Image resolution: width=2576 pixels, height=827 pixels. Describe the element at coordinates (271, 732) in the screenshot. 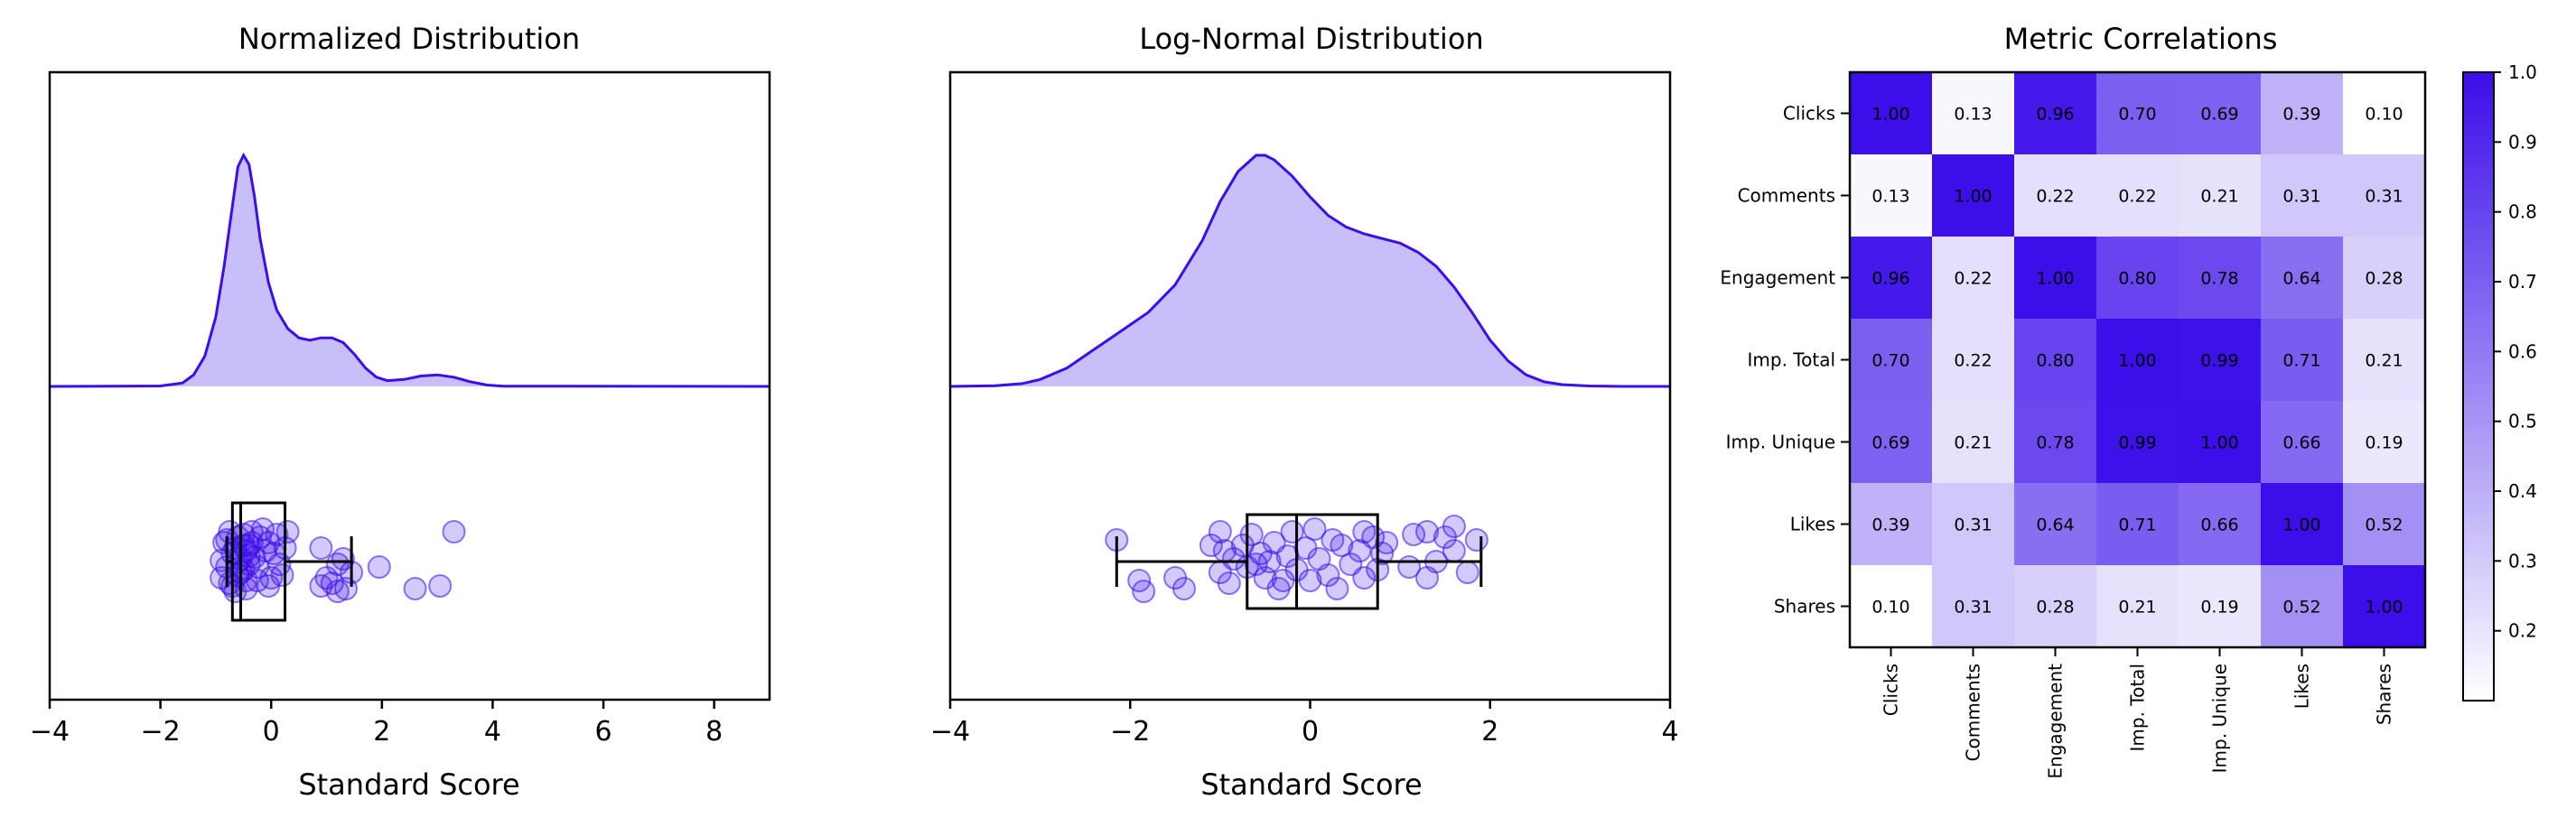

I see `x-tick-label: 0` at that location.